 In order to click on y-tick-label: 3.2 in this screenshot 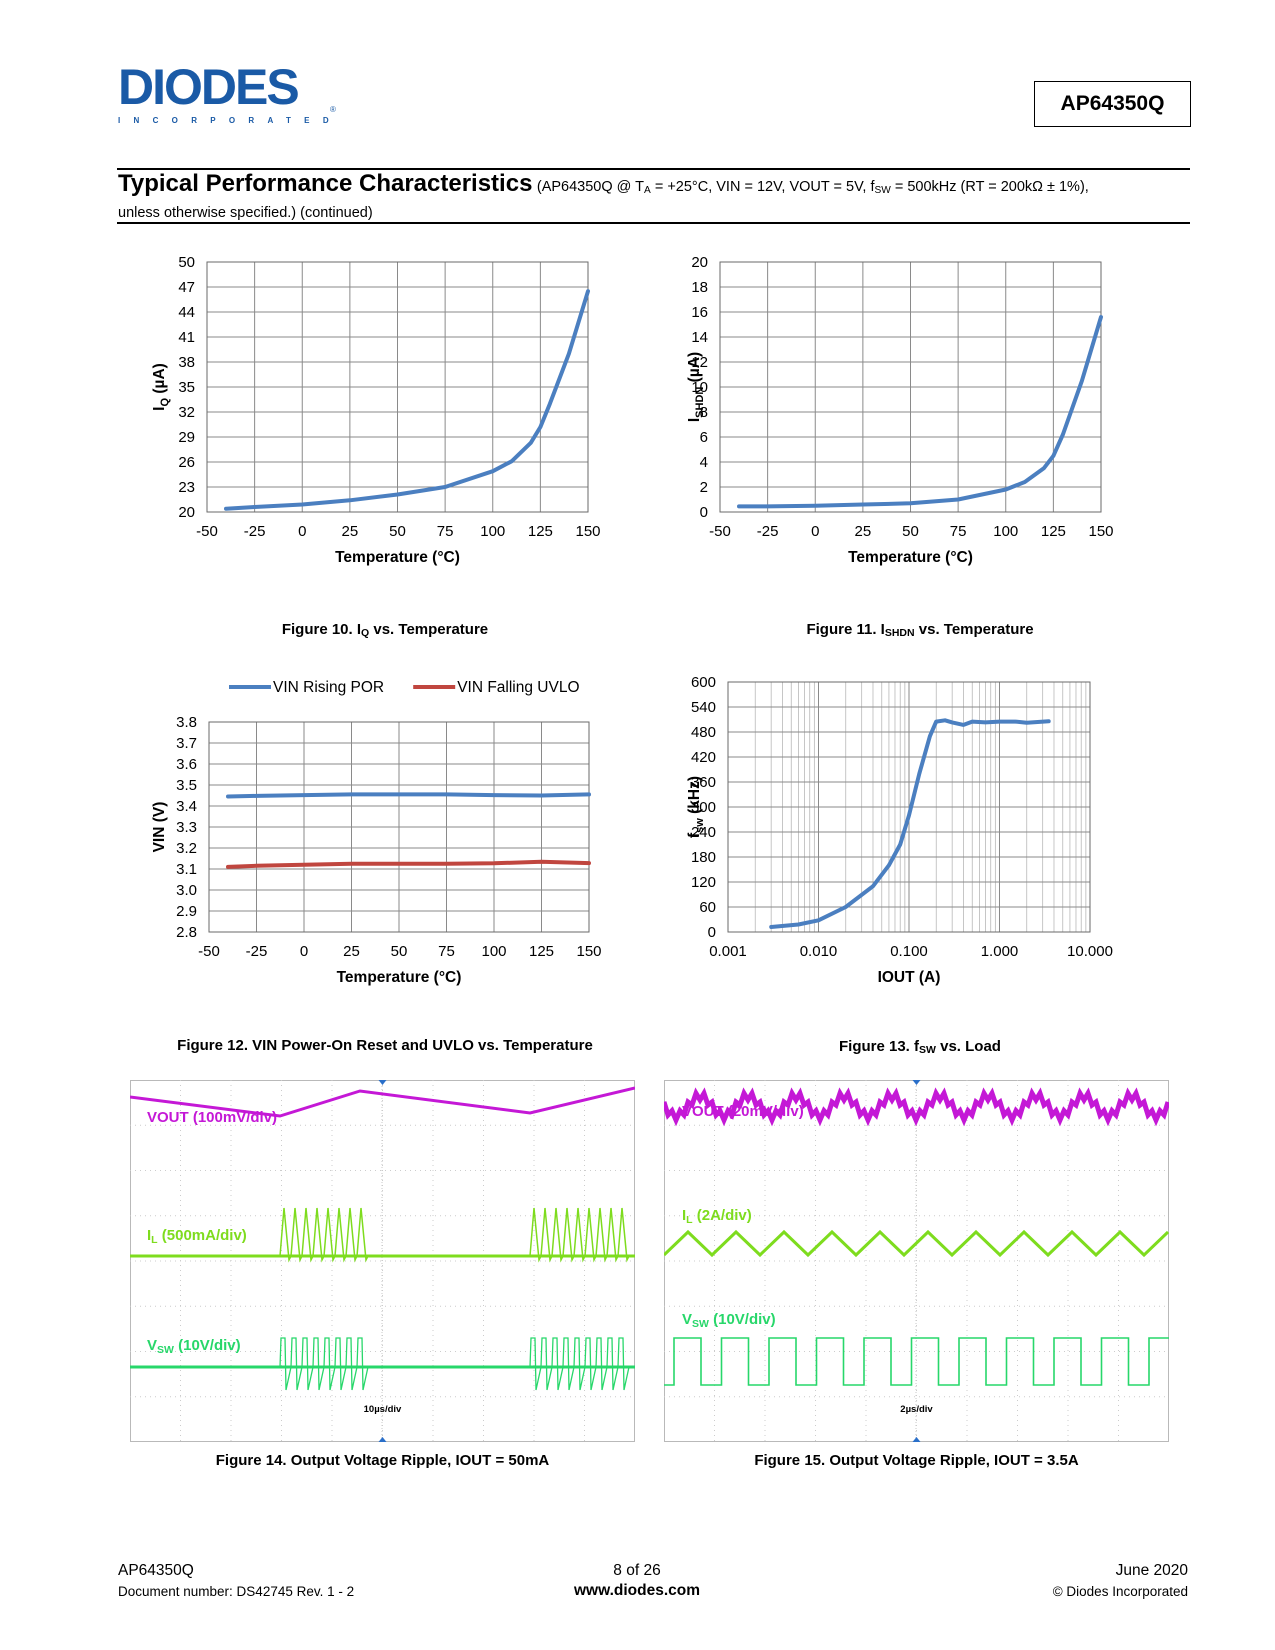, I will do `click(186, 848)`.